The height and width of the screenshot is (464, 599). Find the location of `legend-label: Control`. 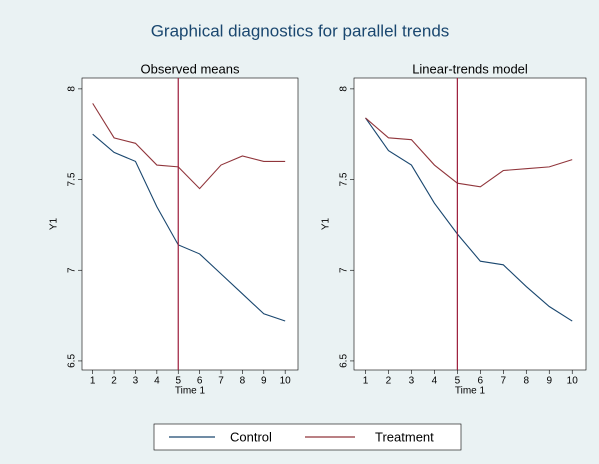

legend-label: Control is located at coordinates (251, 436).